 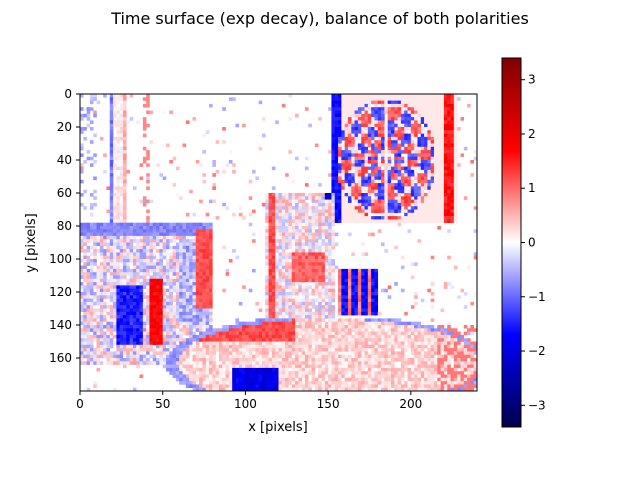 I want to click on colorbar-tick-label: 0, so click(x=532, y=243).